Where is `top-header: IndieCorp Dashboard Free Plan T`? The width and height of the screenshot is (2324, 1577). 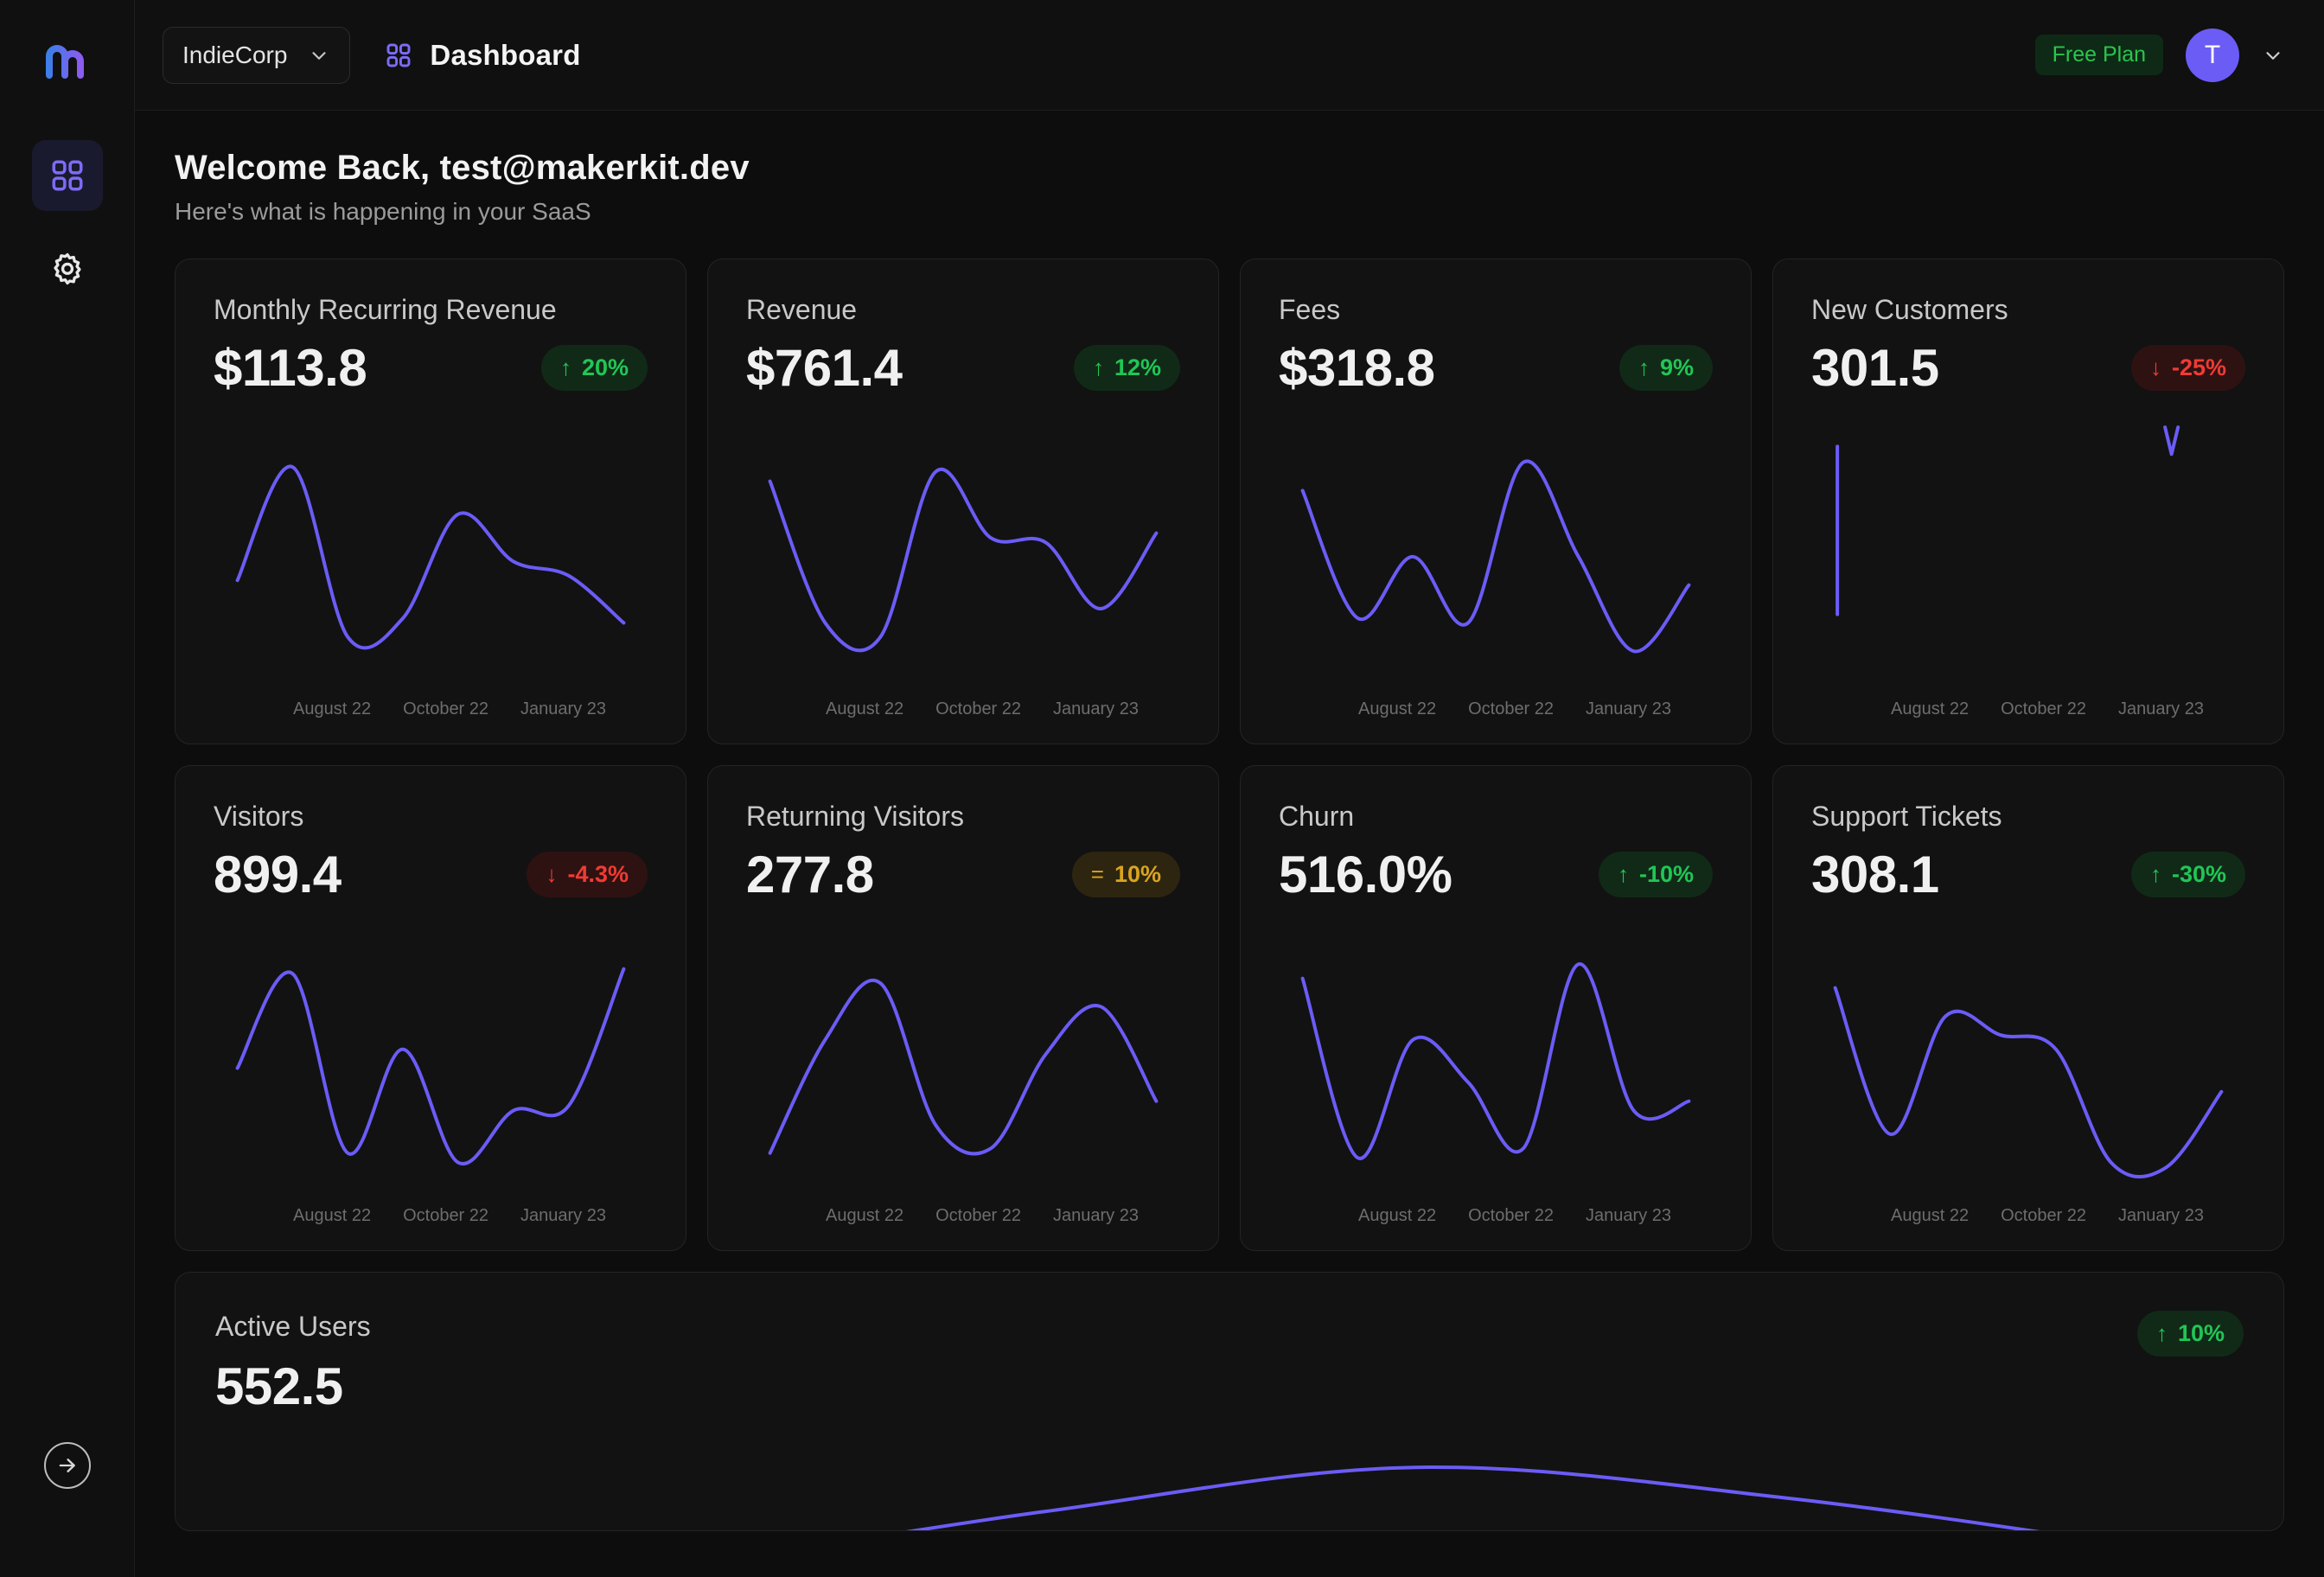
top-header: IndieCorp Dashboard Free Plan T is located at coordinates (1229, 56).